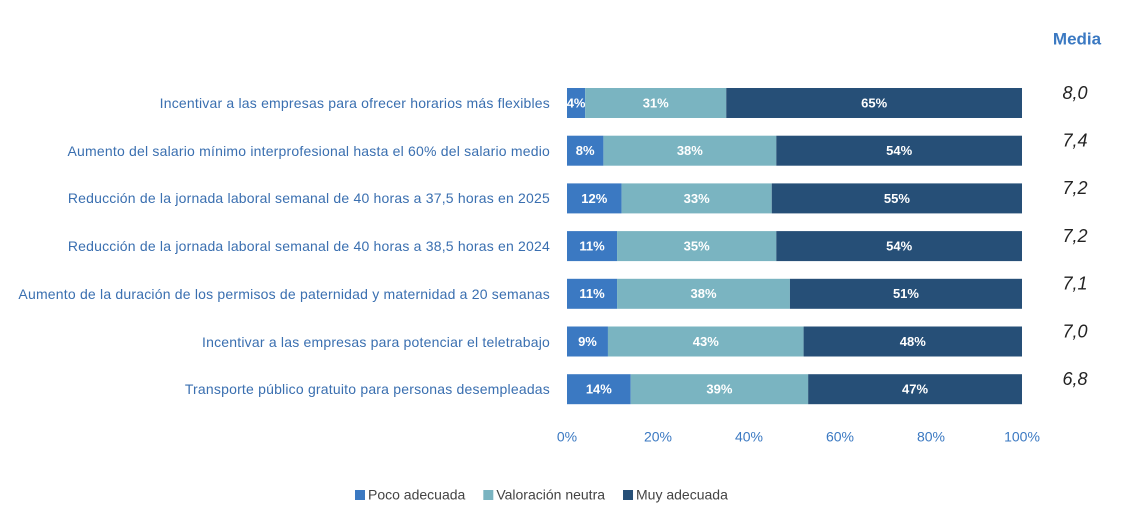 This screenshot has width=1132, height=511. Describe the element at coordinates (1074, 140) in the screenshot. I see `media-value: 7,4` at that location.